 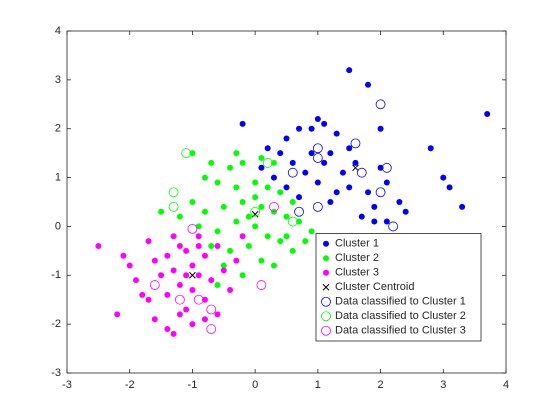 I want to click on x-tick-label: -1, so click(x=193, y=385).